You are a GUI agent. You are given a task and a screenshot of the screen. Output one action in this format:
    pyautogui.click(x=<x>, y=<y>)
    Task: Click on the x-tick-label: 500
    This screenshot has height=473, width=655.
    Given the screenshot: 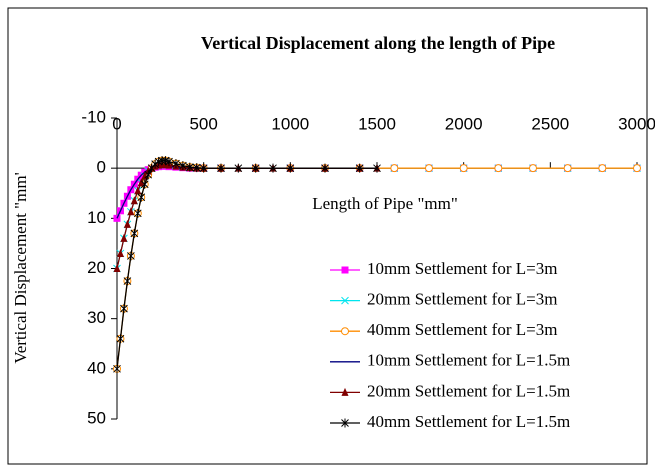 What is the action you would take?
    pyautogui.click(x=203, y=123)
    